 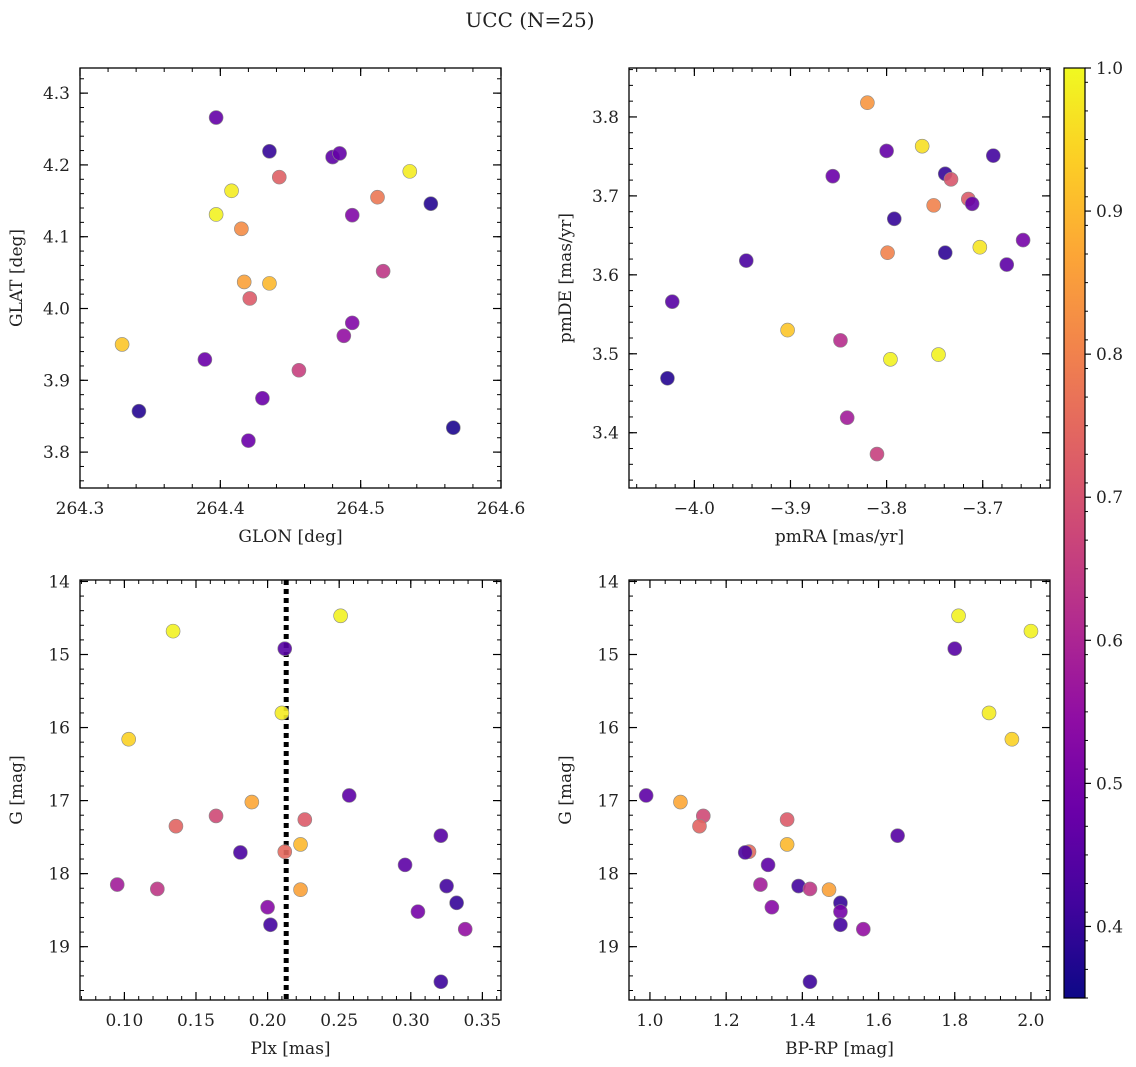 What do you see at coordinates (982, 509) in the screenshot?
I see `x-tick-label: −3.7` at bounding box center [982, 509].